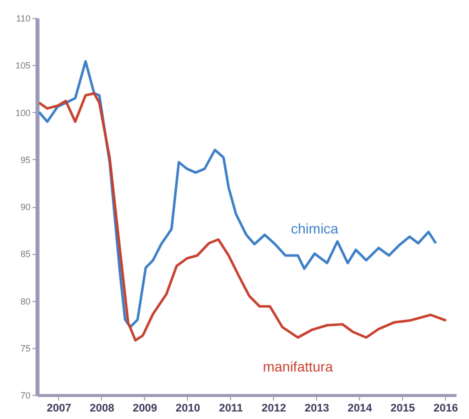  Describe the element at coordinates (22, 113) in the screenshot. I see `y-tick-label: 100` at that location.